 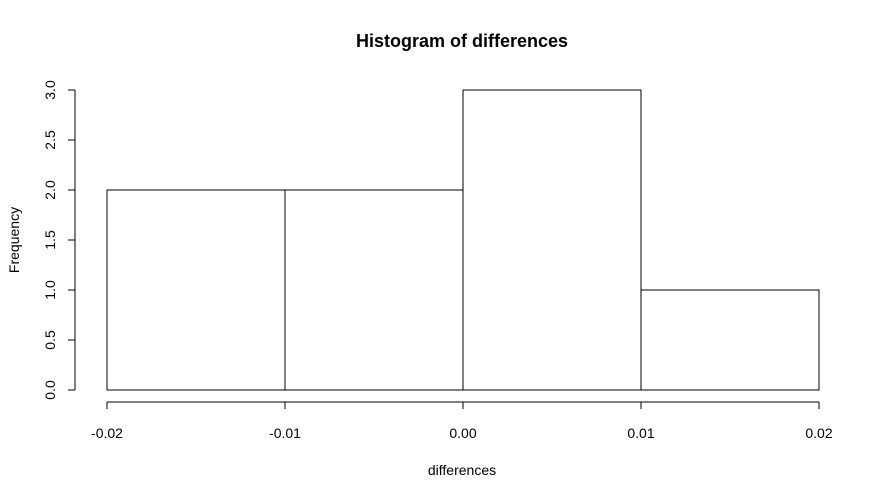 What do you see at coordinates (462, 41) in the screenshot?
I see `chart-title: Histogram of differences` at bounding box center [462, 41].